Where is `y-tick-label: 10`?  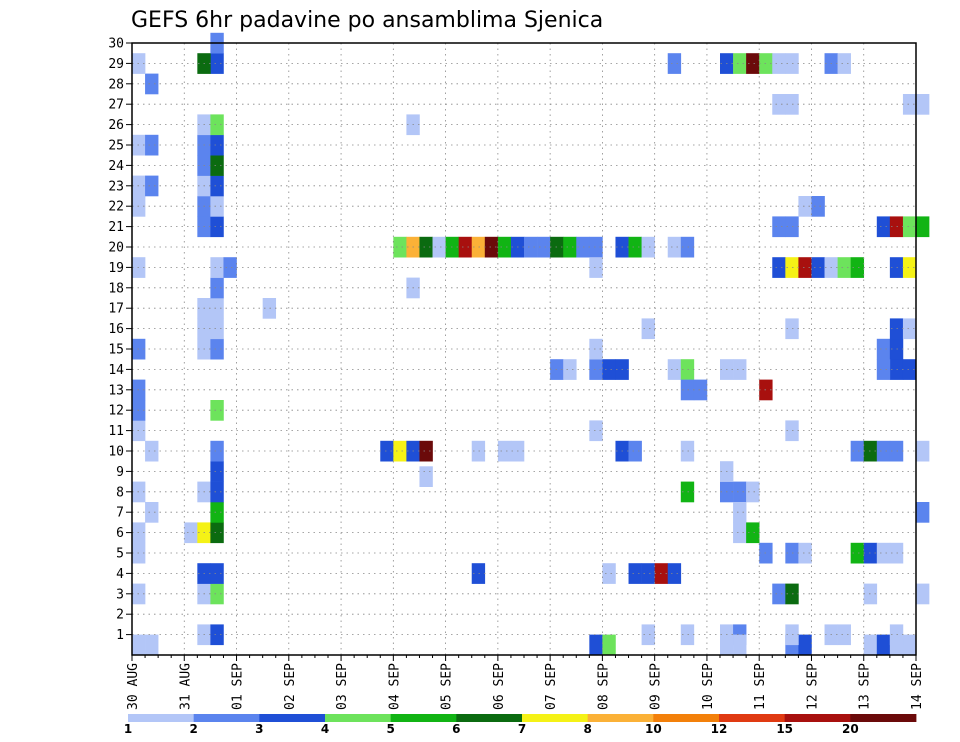 y-tick-label: 10 is located at coordinates (116, 452).